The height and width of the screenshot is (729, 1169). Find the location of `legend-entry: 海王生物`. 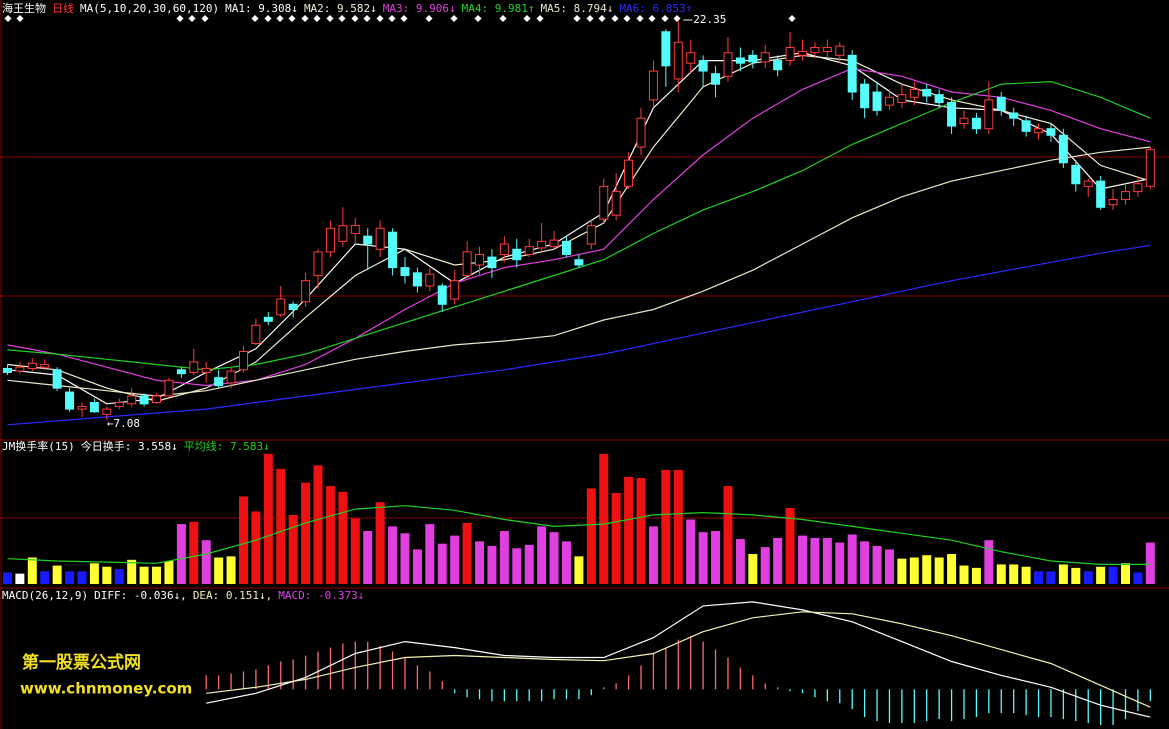

legend-entry: 海王生物 is located at coordinates (24, 8).